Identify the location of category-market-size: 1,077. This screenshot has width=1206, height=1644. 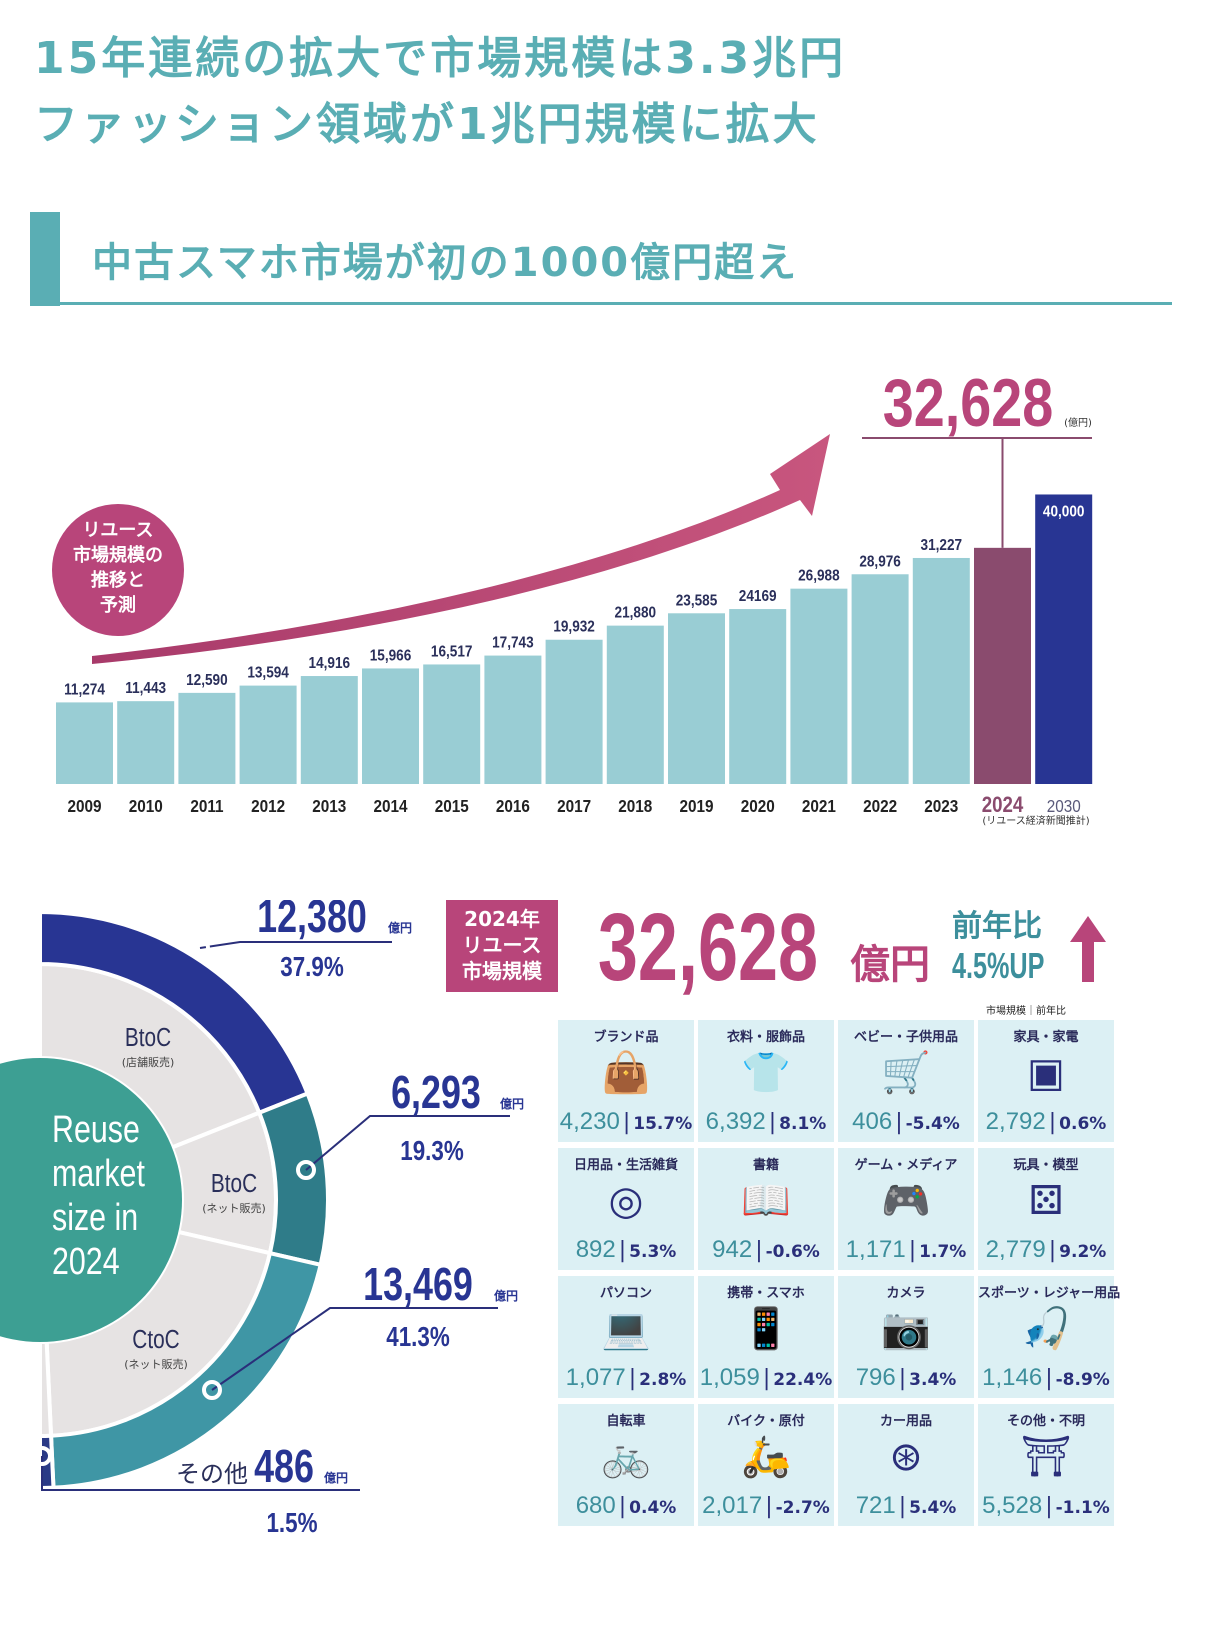
(595, 1377).